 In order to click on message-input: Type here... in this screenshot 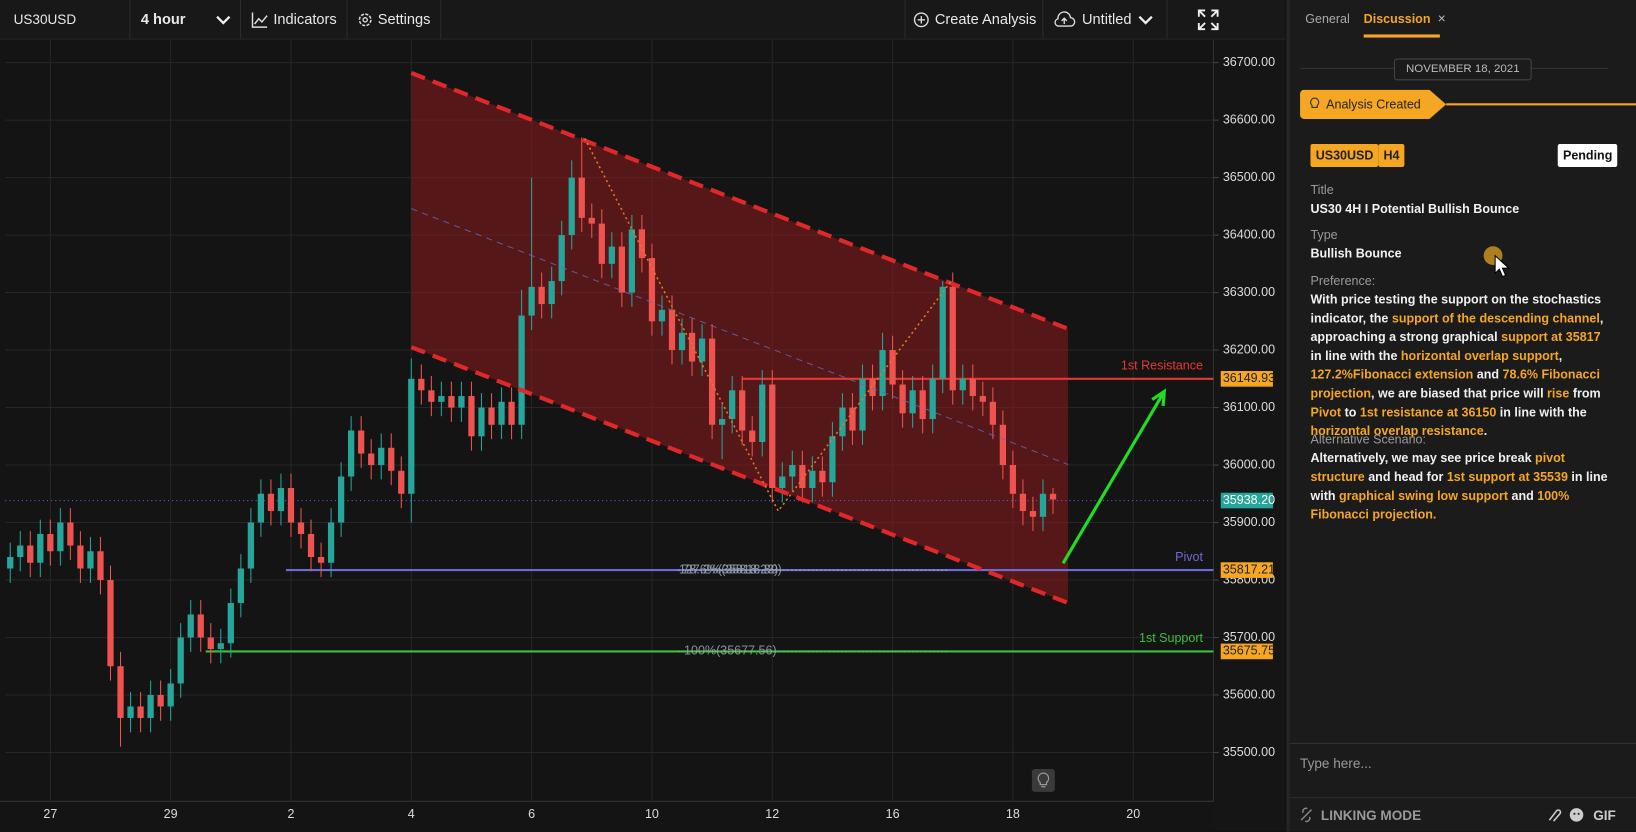, I will do `click(1336, 763)`.